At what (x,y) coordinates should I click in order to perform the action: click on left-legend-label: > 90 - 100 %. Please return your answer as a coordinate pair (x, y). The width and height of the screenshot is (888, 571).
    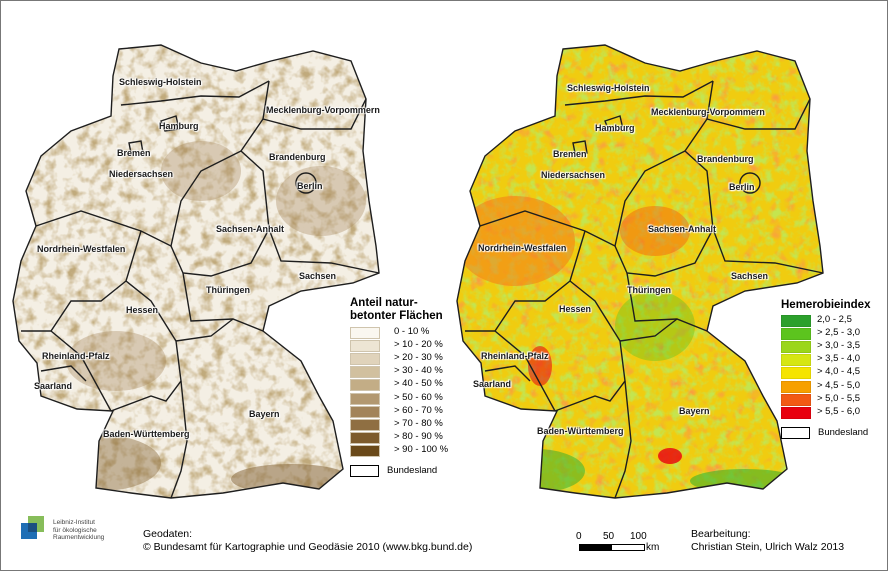
    Looking at the image, I should click on (421, 449).